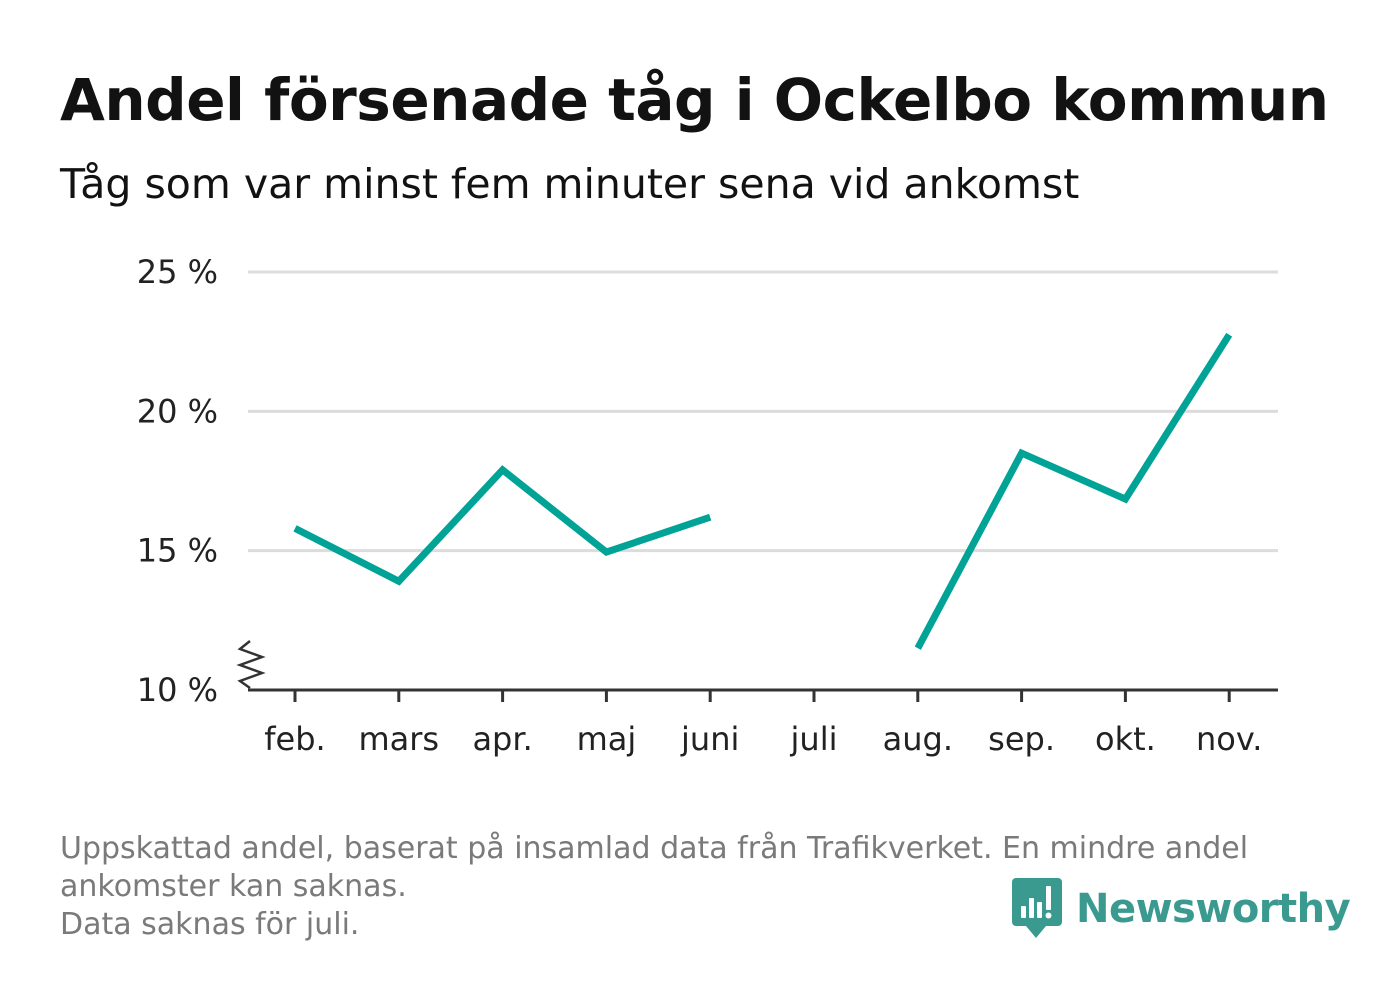 This screenshot has width=1382, height=999. I want to click on x-tick-label: mars, so click(398, 739).